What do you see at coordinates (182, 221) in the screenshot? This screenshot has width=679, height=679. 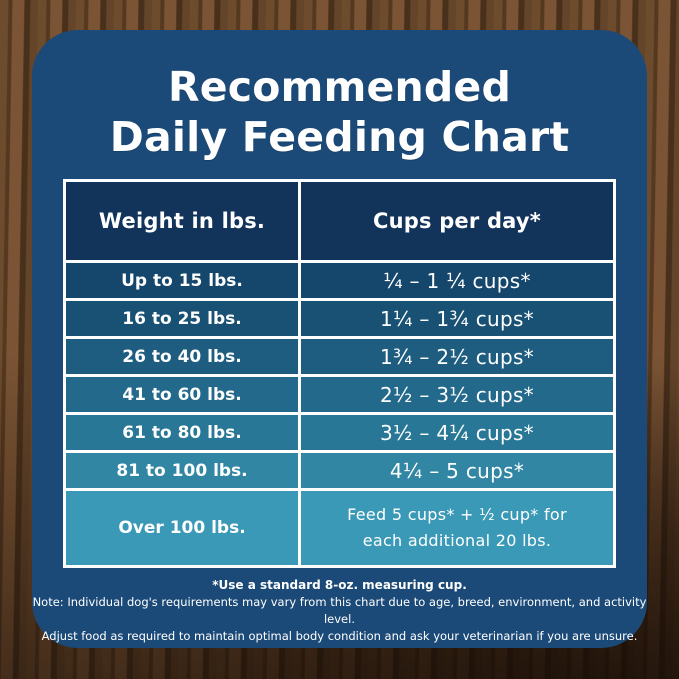 I see `column-header-weight: Weight in lbs.` at bounding box center [182, 221].